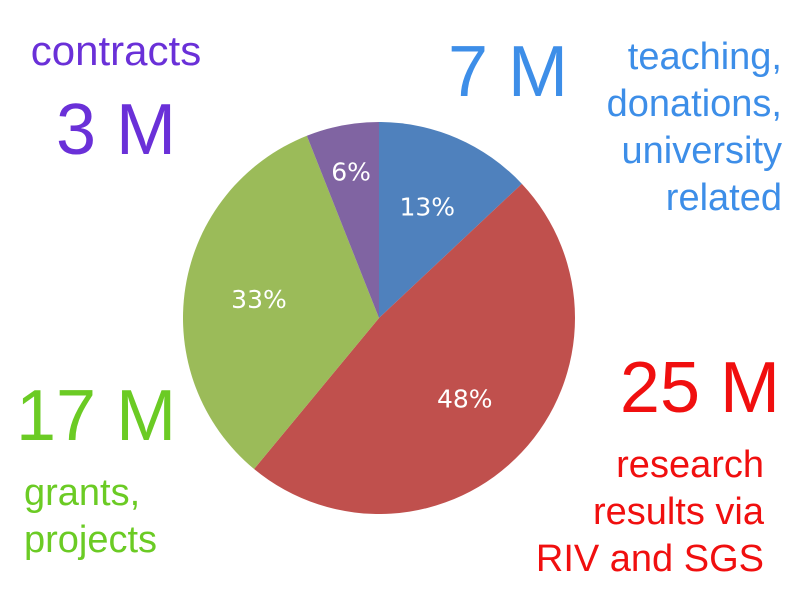  What do you see at coordinates (116, 50) in the screenshot?
I see `contracts-label: contracts` at bounding box center [116, 50].